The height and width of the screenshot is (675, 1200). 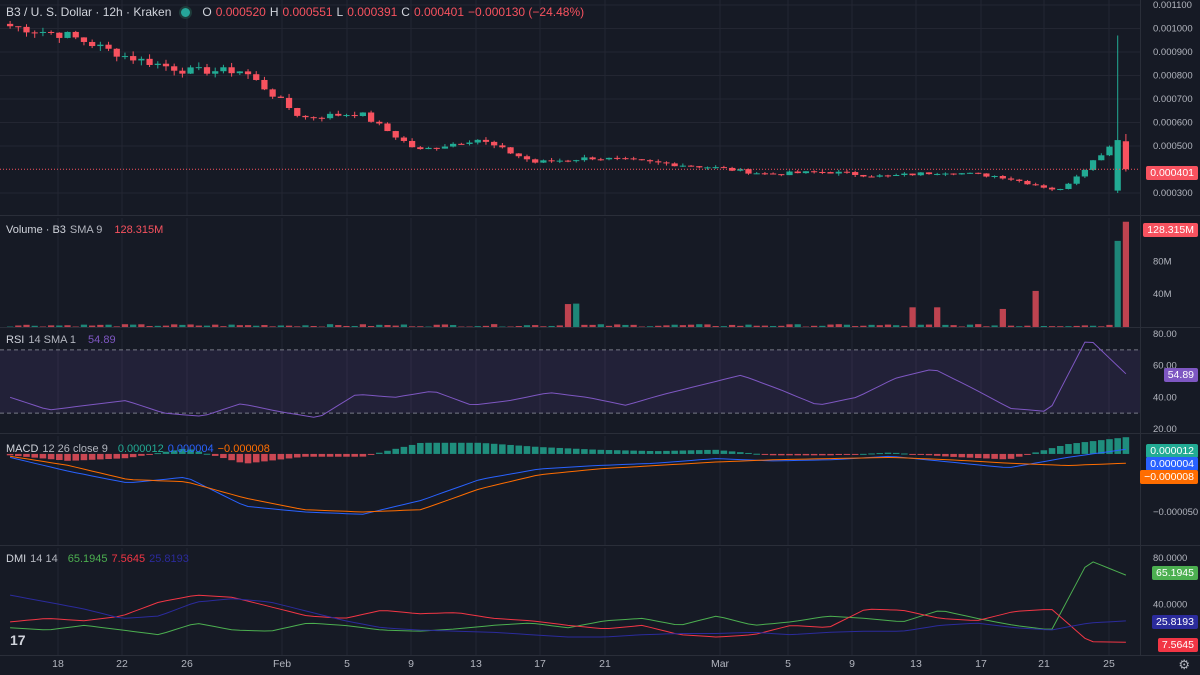 I want to click on symbol-title: B3 / U. S. Dollar · 12h · Kraken, so click(x=89, y=12).